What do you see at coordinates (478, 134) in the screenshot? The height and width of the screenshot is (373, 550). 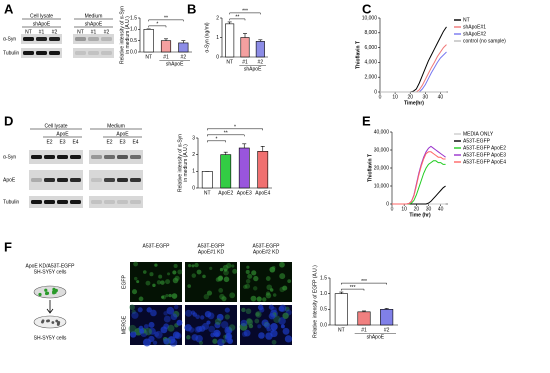 I see `legend-label: MEDIA ONLY` at bounding box center [478, 134].